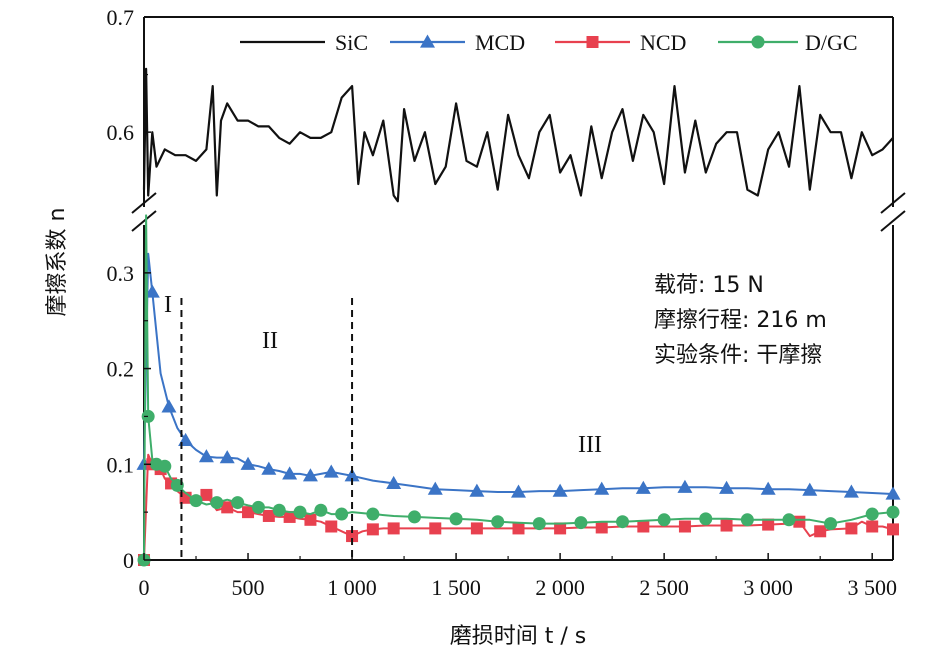 This screenshot has width=945, height=656. Describe the element at coordinates (168, 305) in the screenshot. I see `stage-label: I` at that location.